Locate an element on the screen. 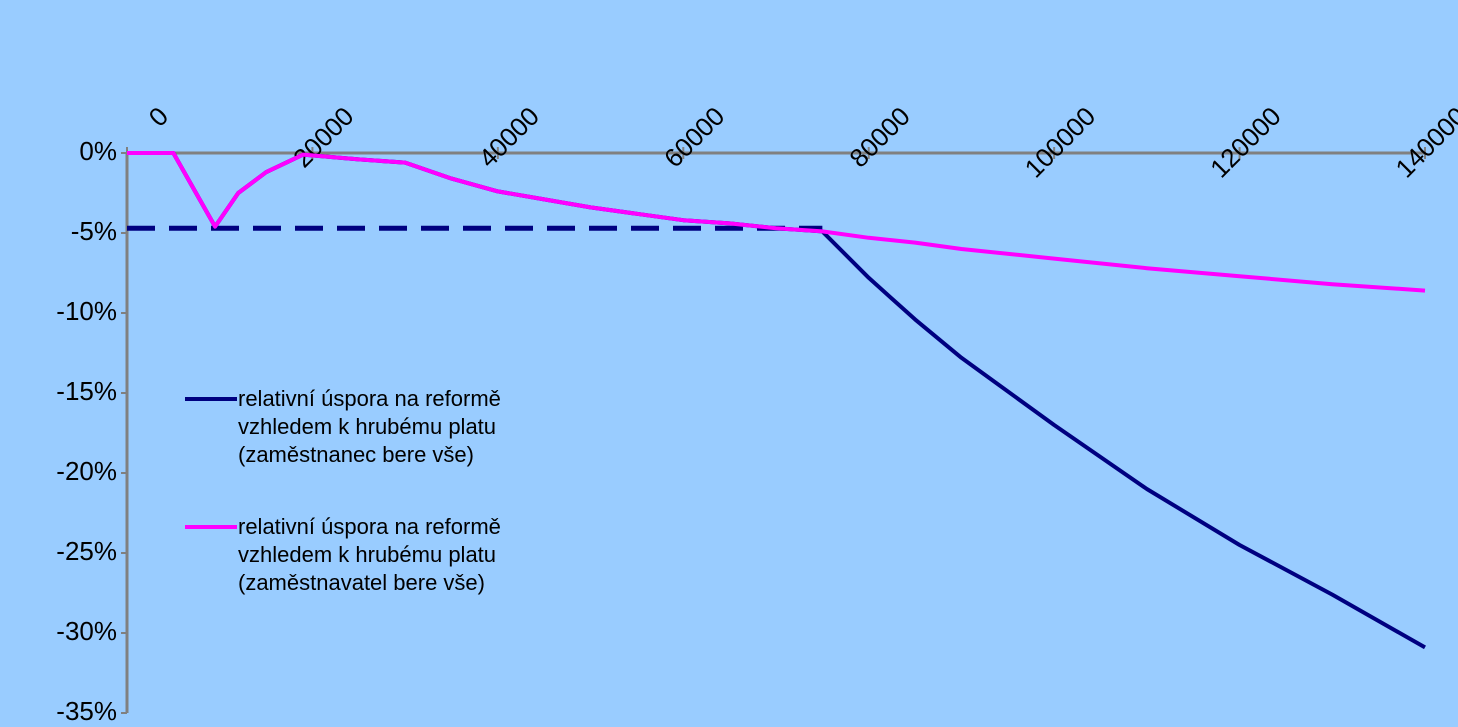 The height and width of the screenshot is (727, 1458). y-tick-label: -5% is located at coordinates (94, 231).